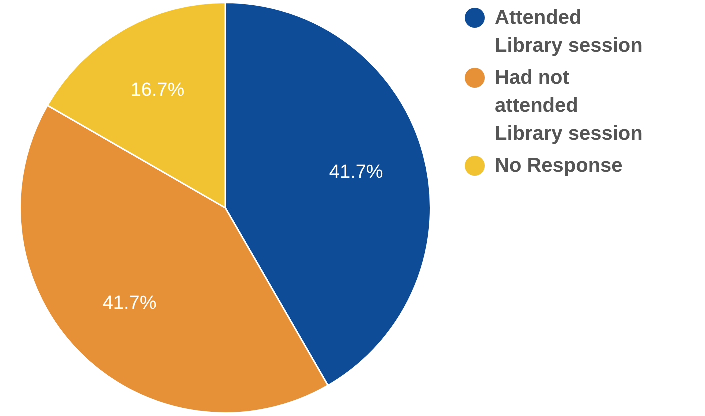 The height and width of the screenshot is (416, 705). I want to click on legend-label: Had not attended Library session, so click(569, 106).